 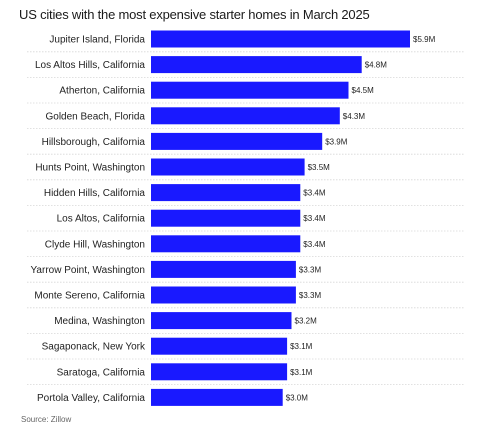 I want to click on category-label: Golden Beach, Florida, so click(x=95, y=116).